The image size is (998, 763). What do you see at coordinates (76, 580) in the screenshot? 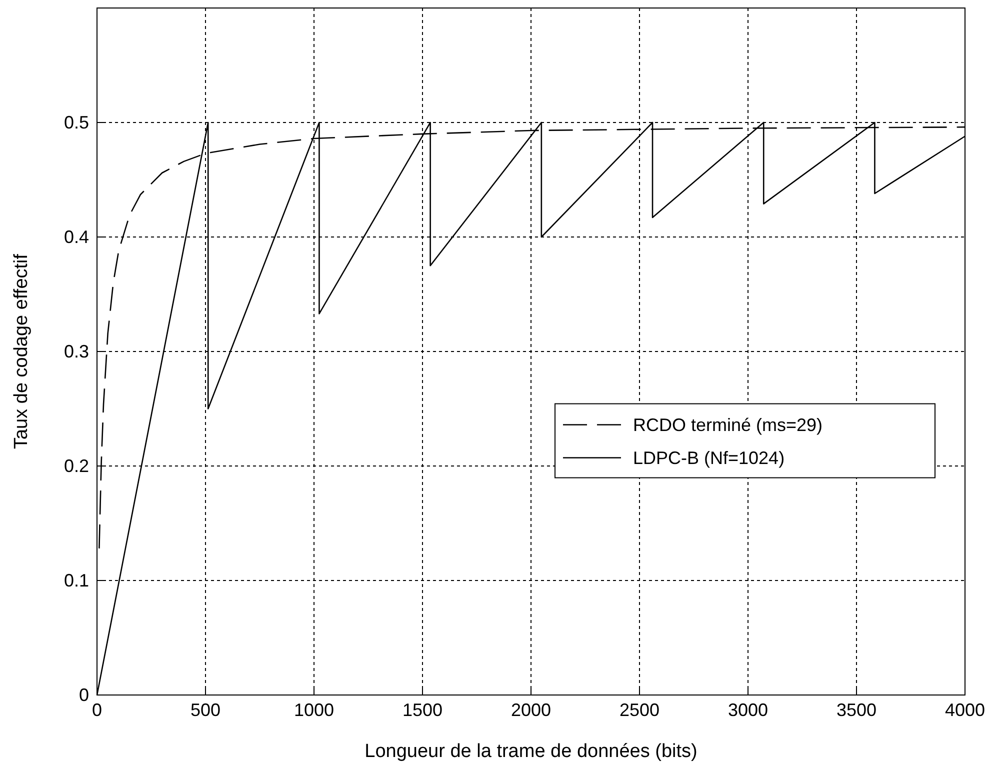
I see `y-tick-label: 0.1` at bounding box center [76, 580].